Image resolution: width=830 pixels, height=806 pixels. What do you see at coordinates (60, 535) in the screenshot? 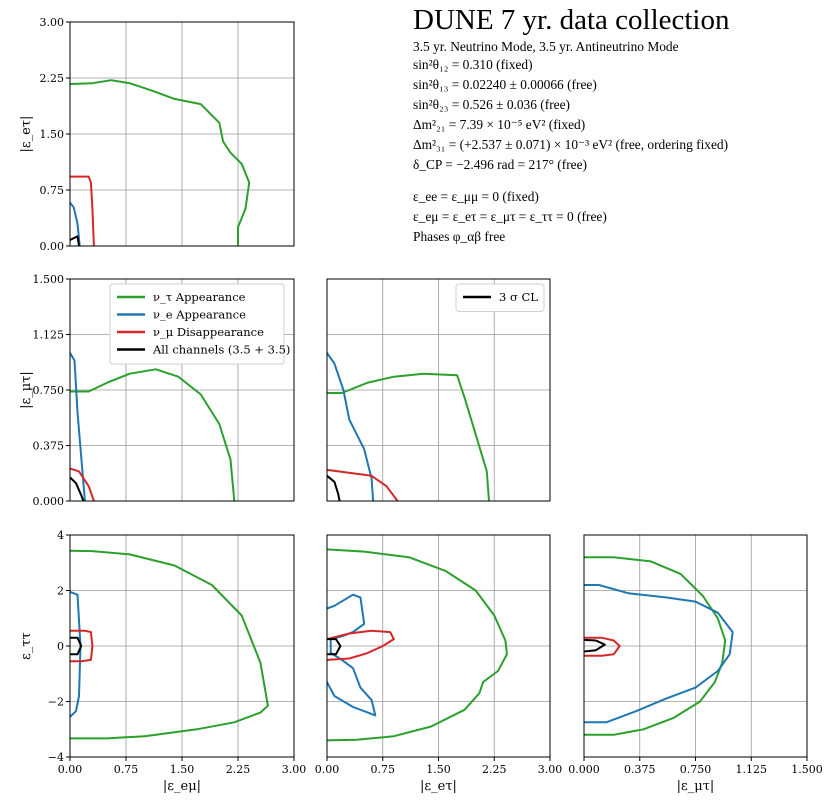
I see `y-tick-label: 4` at bounding box center [60, 535].